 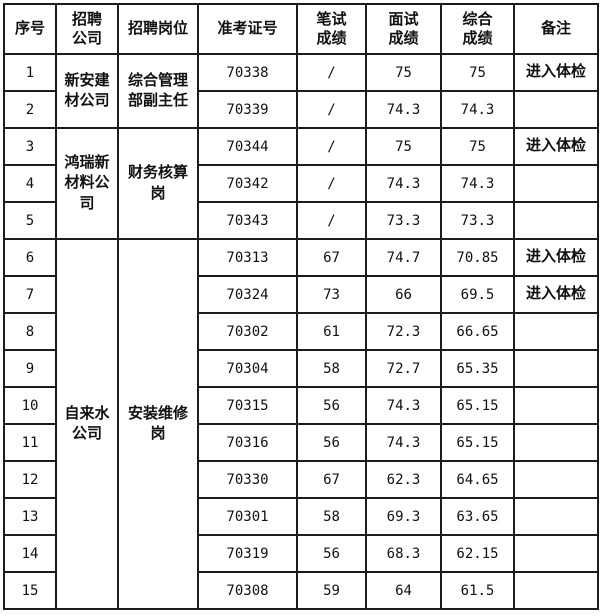 What do you see at coordinates (30, 405) in the screenshot?
I see `cell-serial: 10` at bounding box center [30, 405].